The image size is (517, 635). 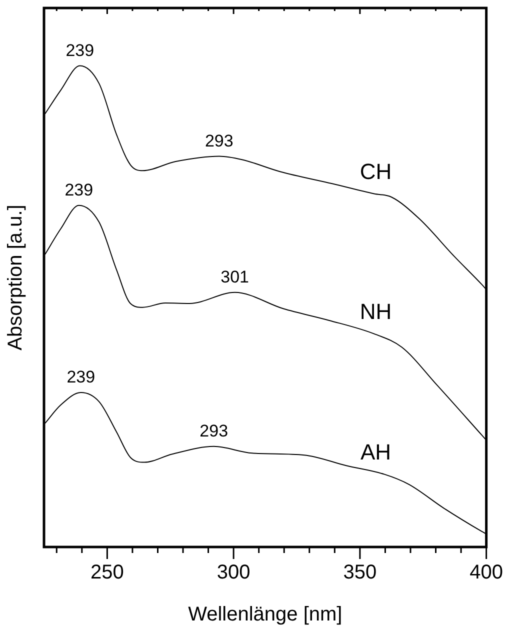 I want to click on y-axis-title: Absorption [a.u.], so click(x=15, y=277).